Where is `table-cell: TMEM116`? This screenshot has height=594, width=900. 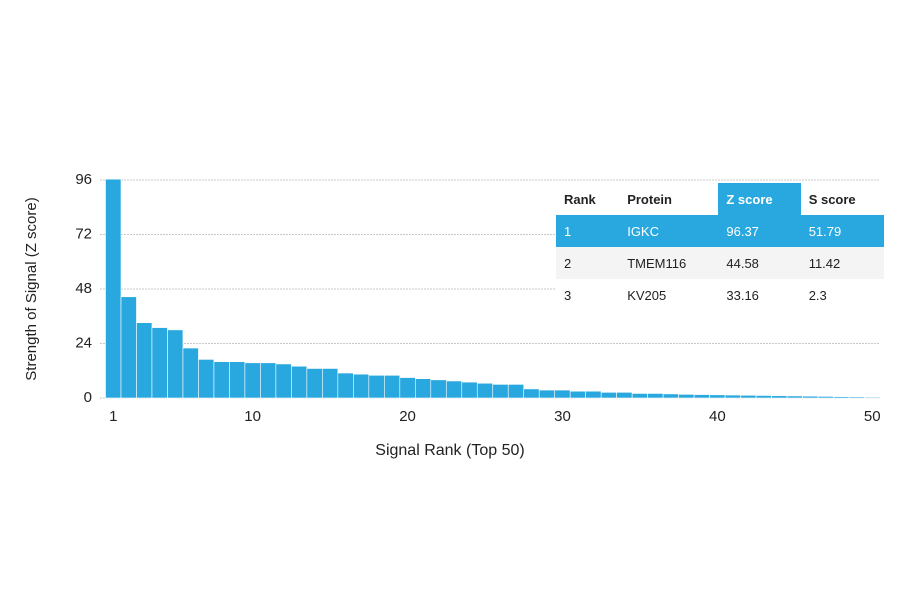
table-cell: TMEM116 is located at coordinates (669, 263).